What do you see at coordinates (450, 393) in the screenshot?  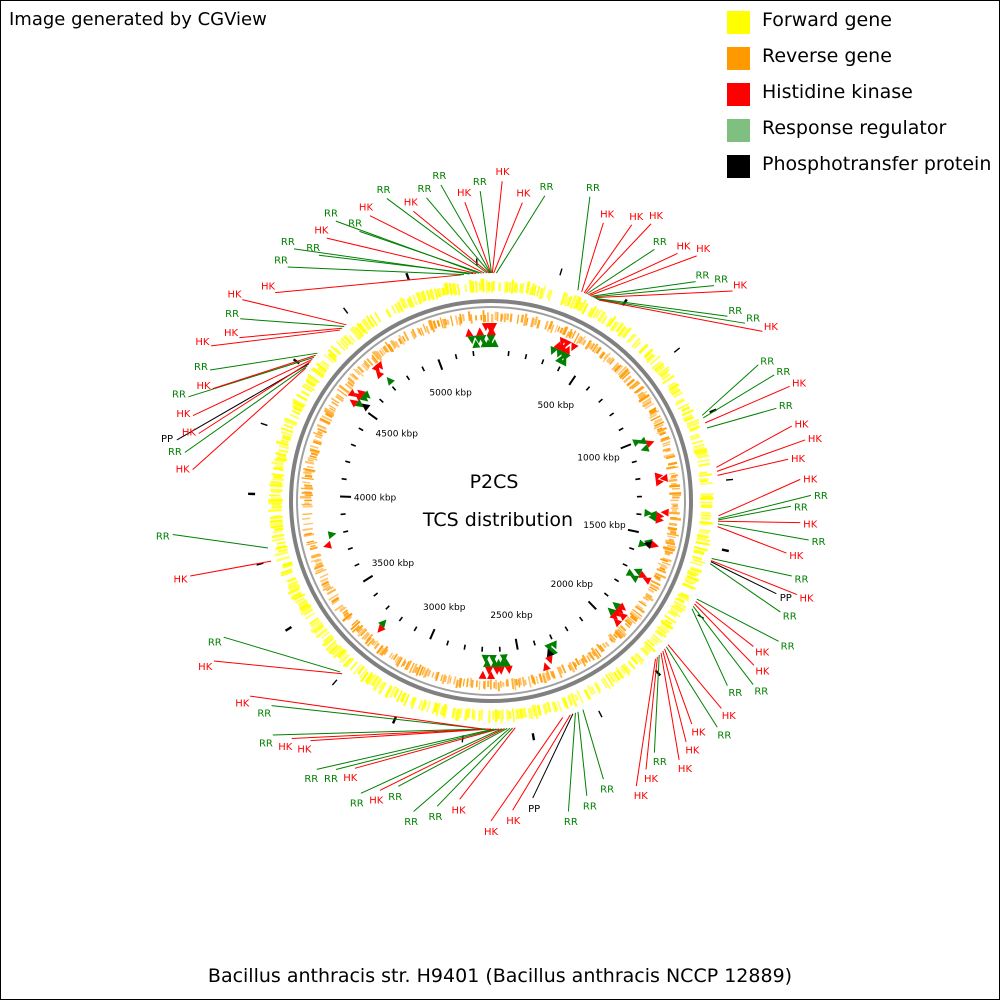 I see `kbp-label: 5000 kbp` at bounding box center [450, 393].